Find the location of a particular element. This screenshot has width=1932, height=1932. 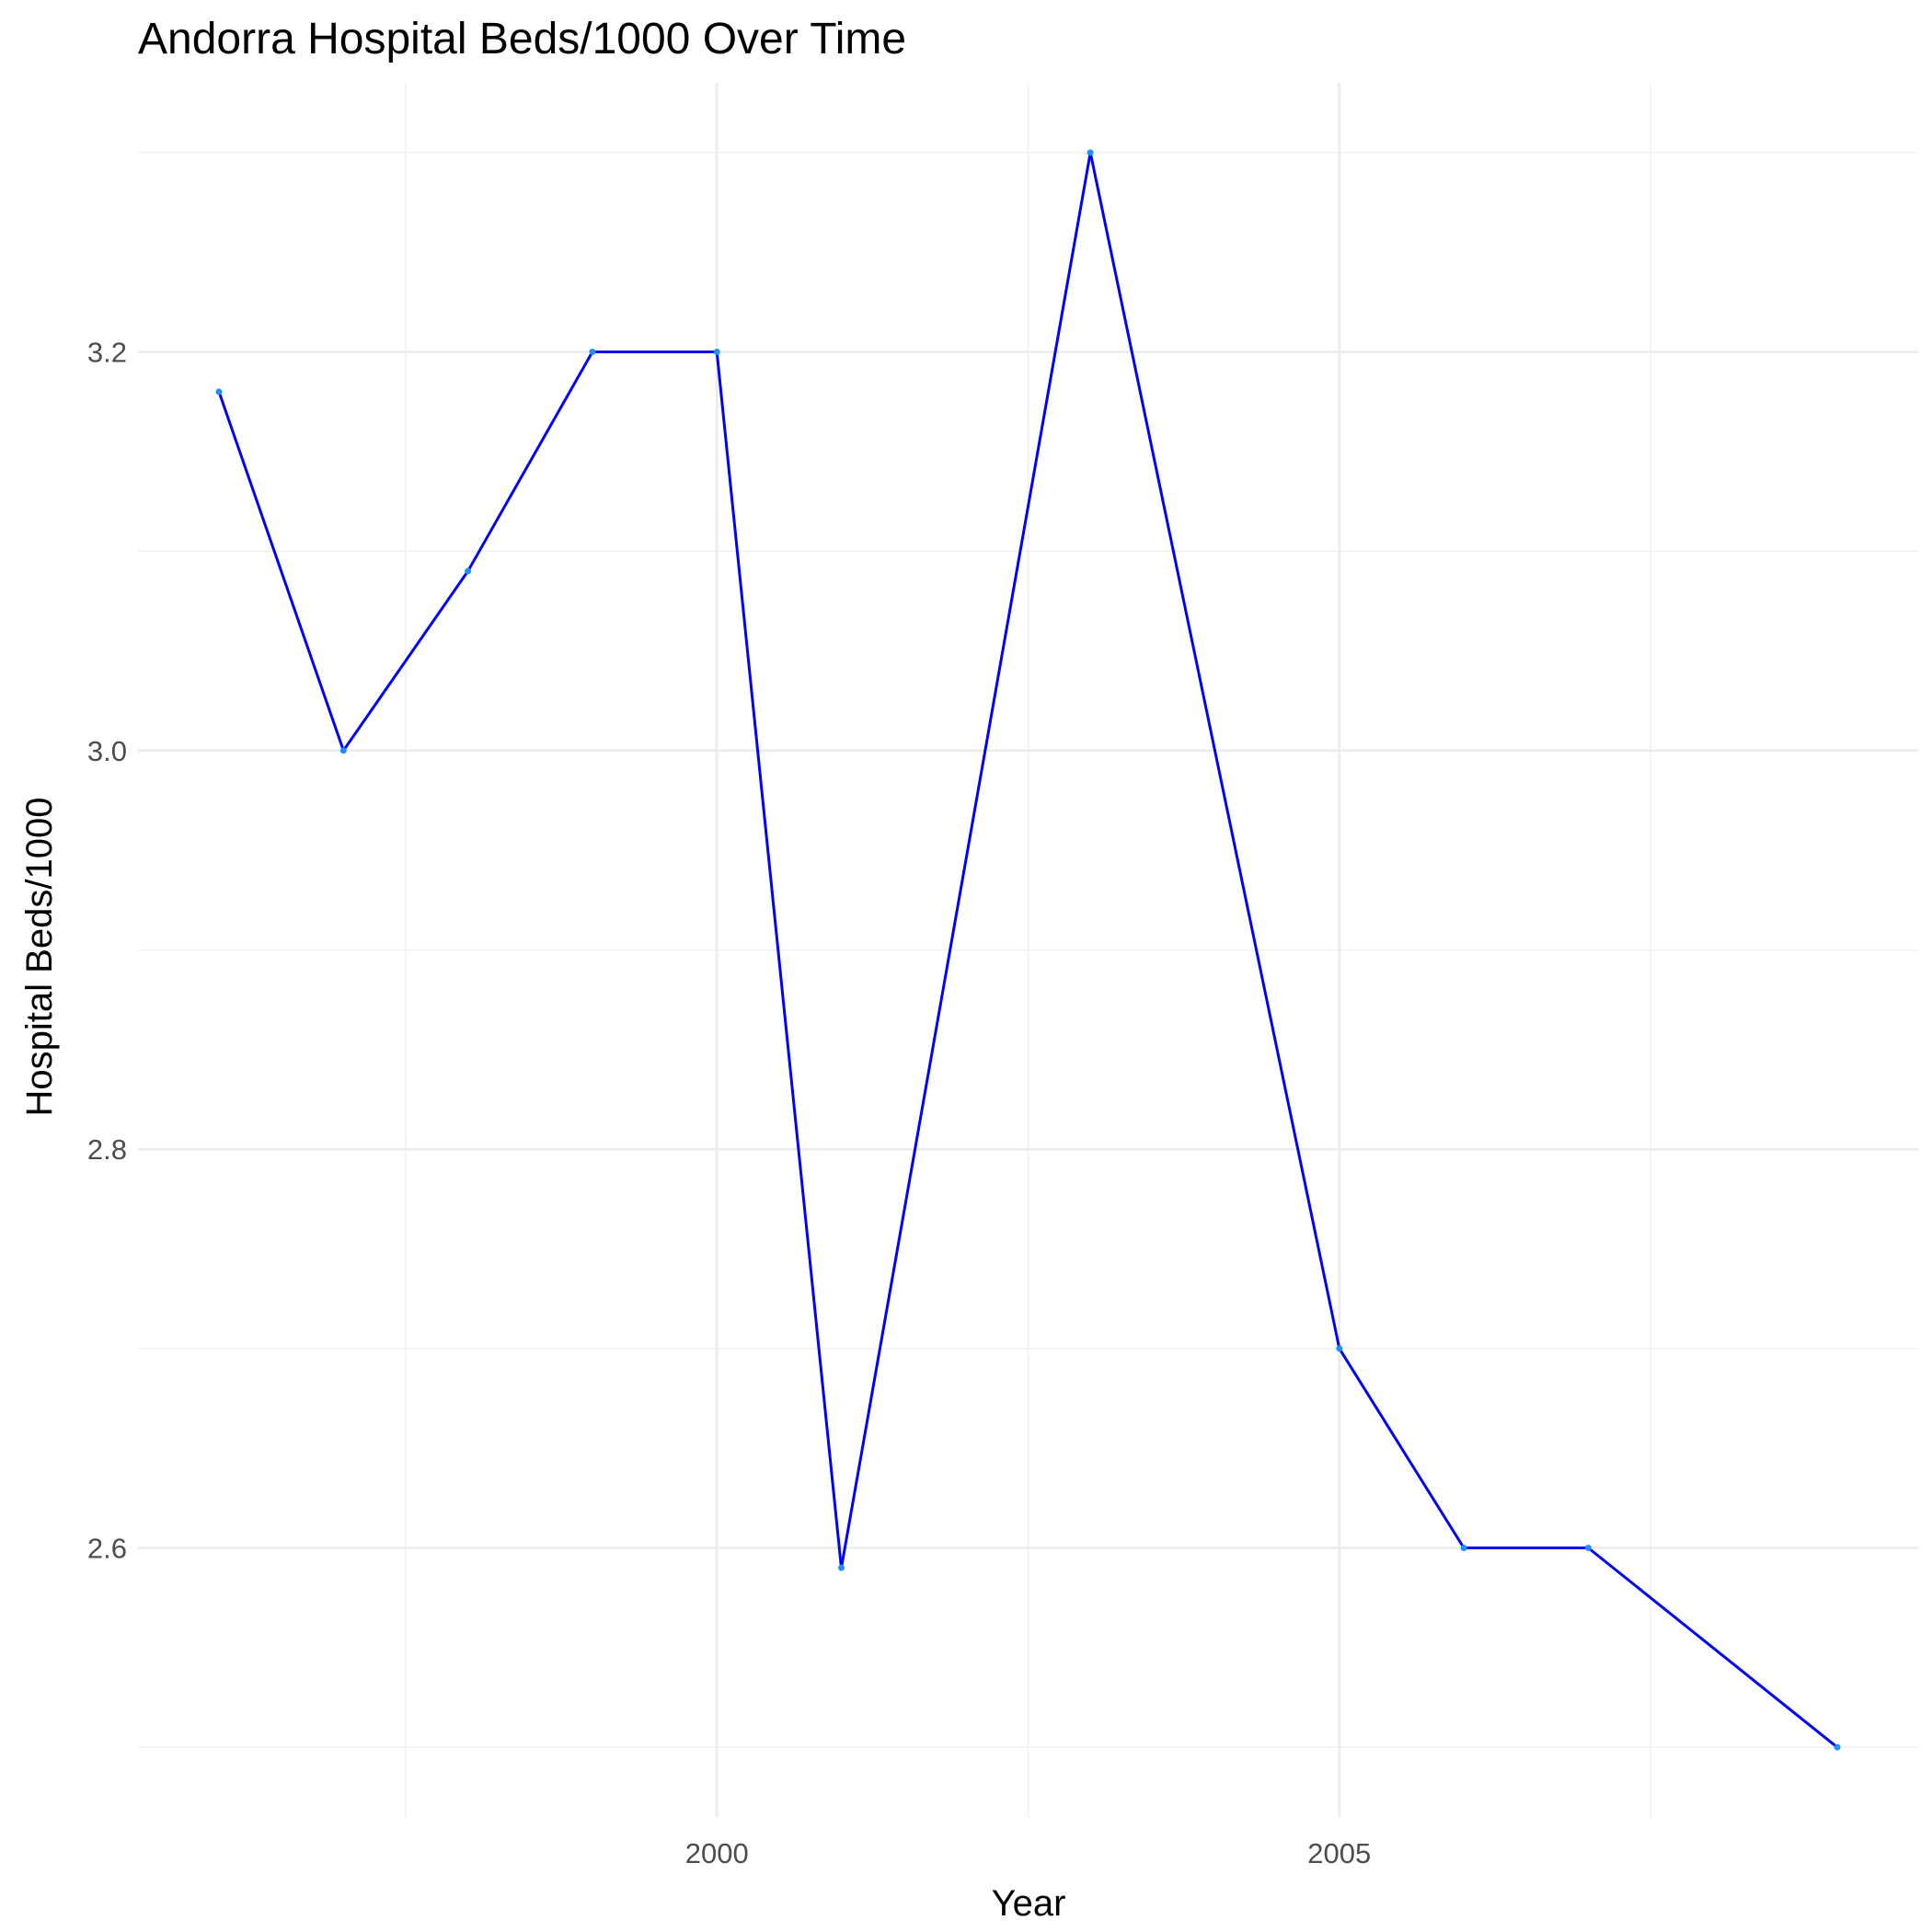

x-tick-label: 2005 is located at coordinates (1339, 1853).